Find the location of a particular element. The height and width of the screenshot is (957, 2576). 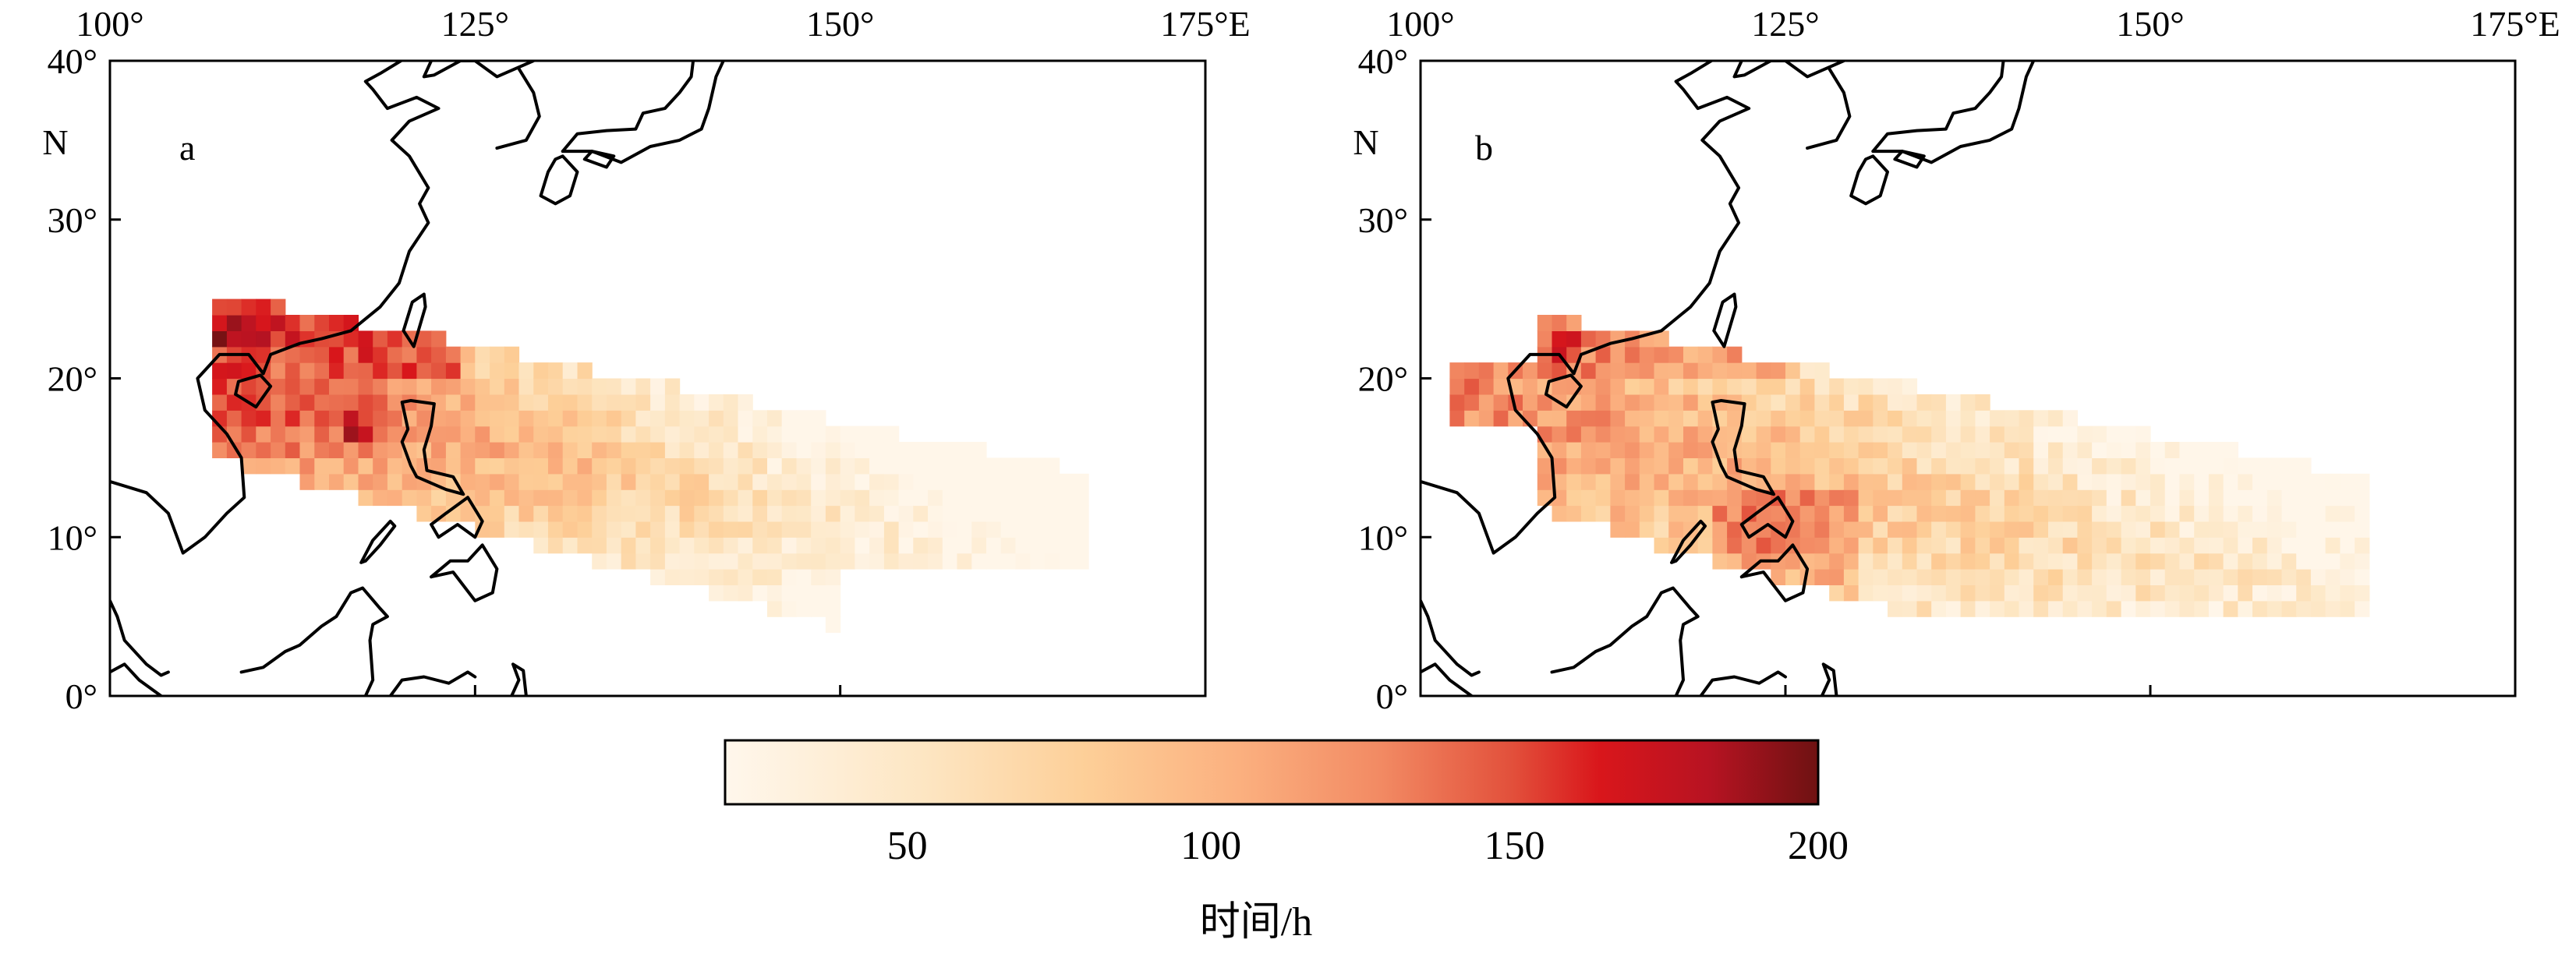

panel-label-a: a is located at coordinates (187, 148).